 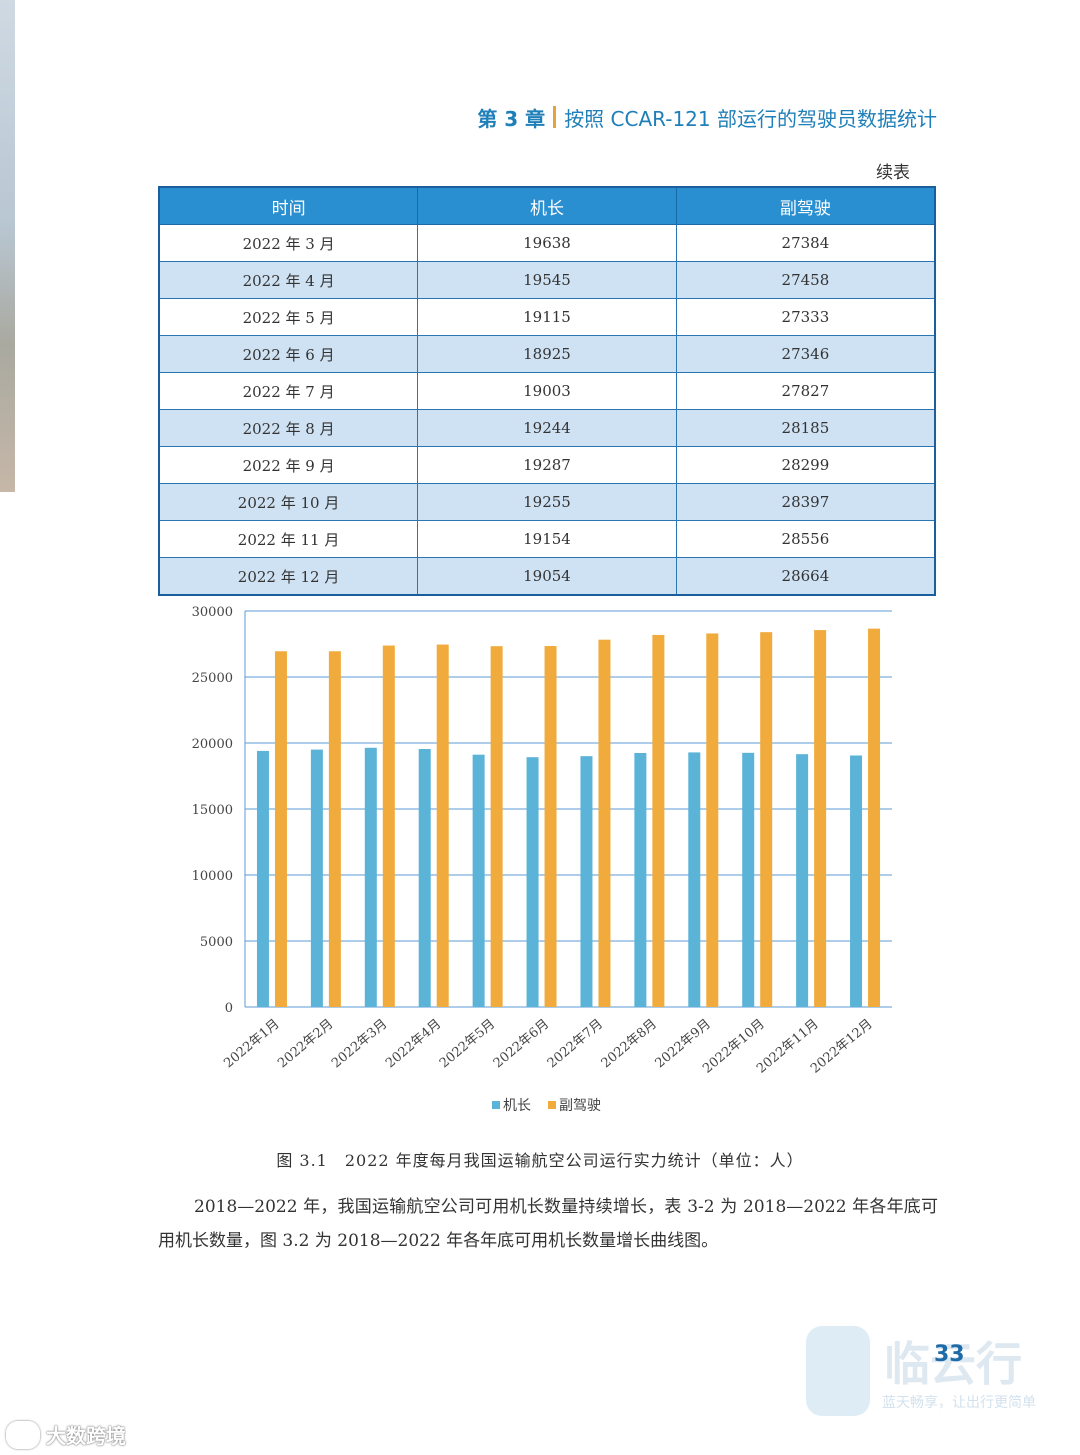 I want to click on table-cell: 19287, so click(x=547, y=465).